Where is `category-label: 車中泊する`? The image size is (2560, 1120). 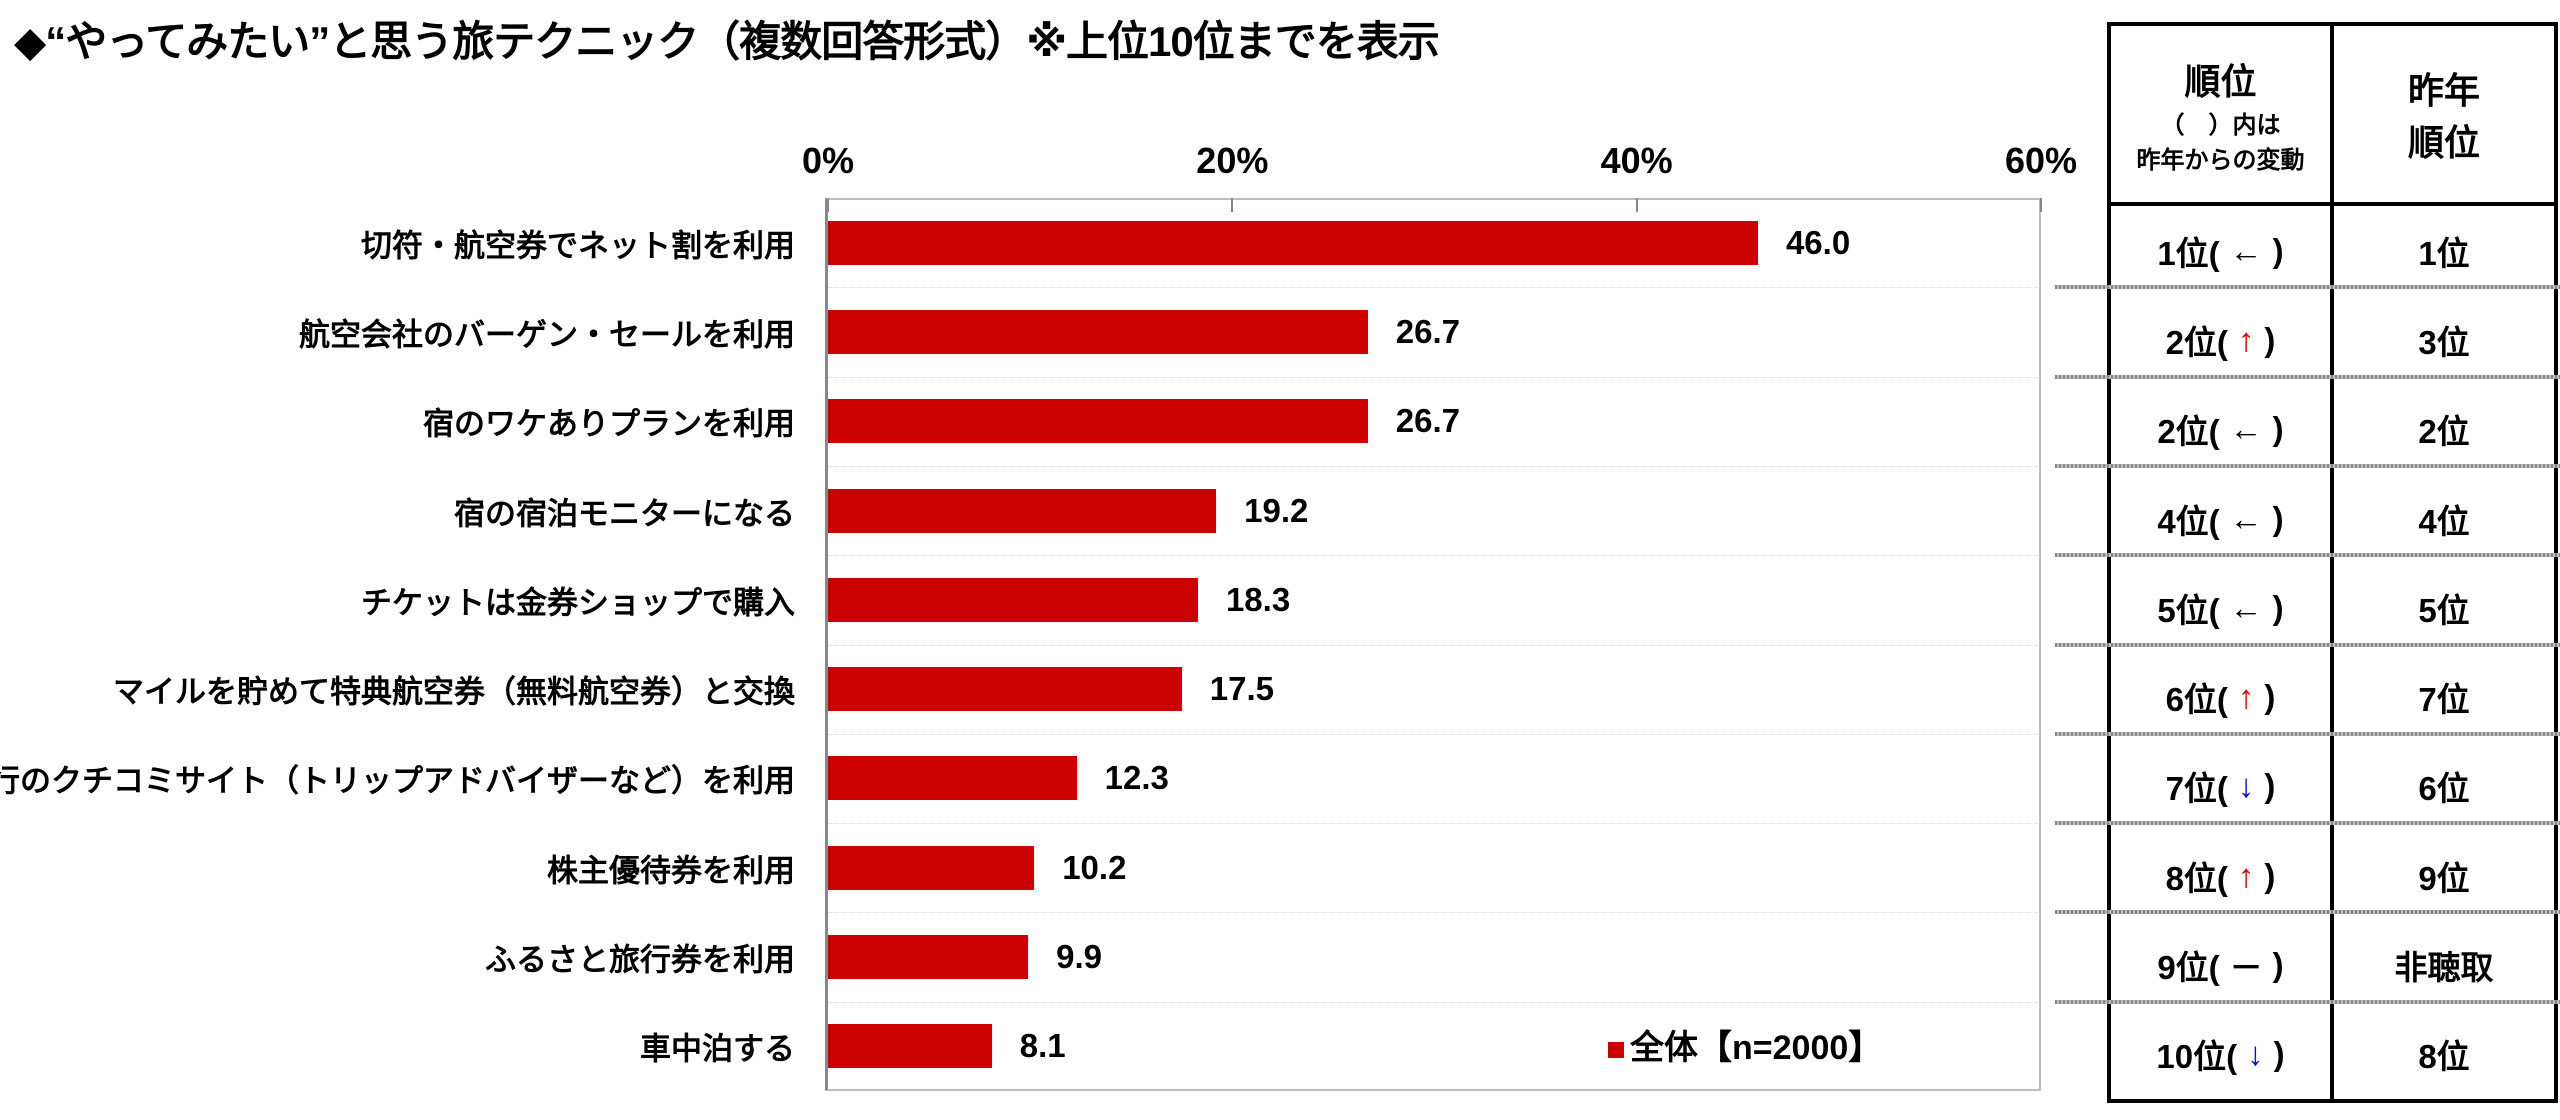
category-label: 車中泊する is located at coordinates (717, 1049).